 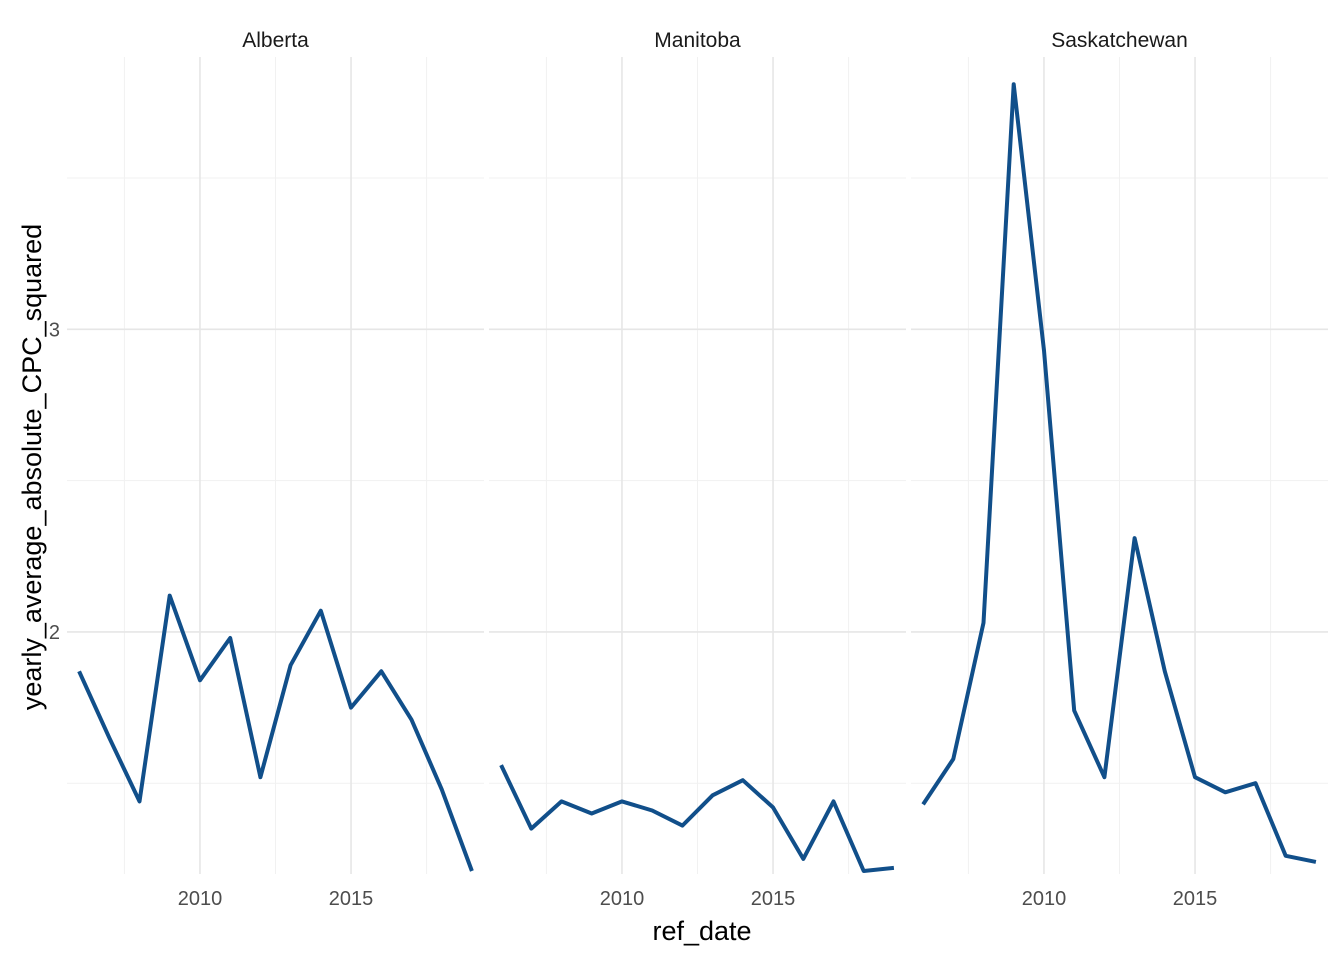 What do you see at coordinates (701, 931) in the screenshot?
I see `x-axis-title: ref_date` at bounding box center [701, 931].